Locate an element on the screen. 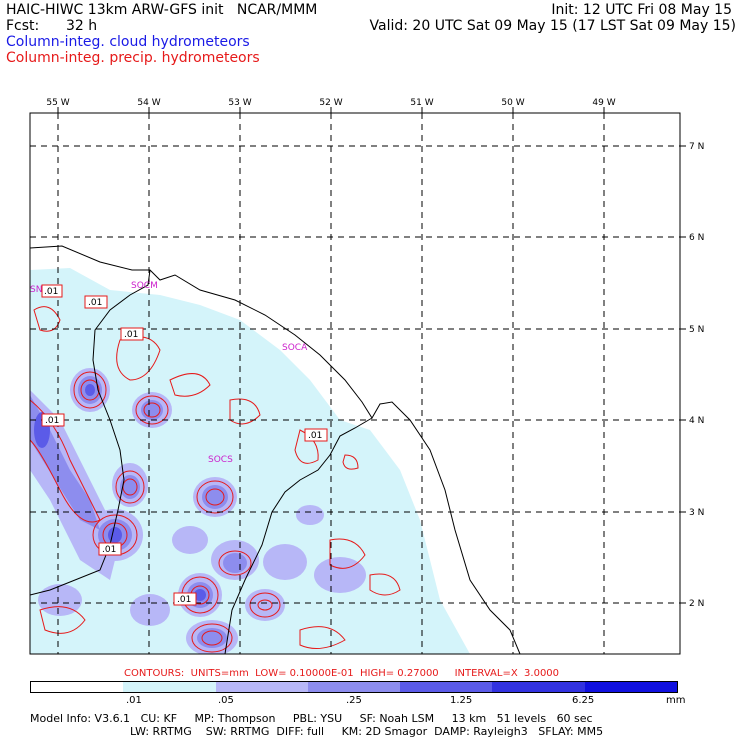  colorbar-units: mm is located at coordinates (676, 700).